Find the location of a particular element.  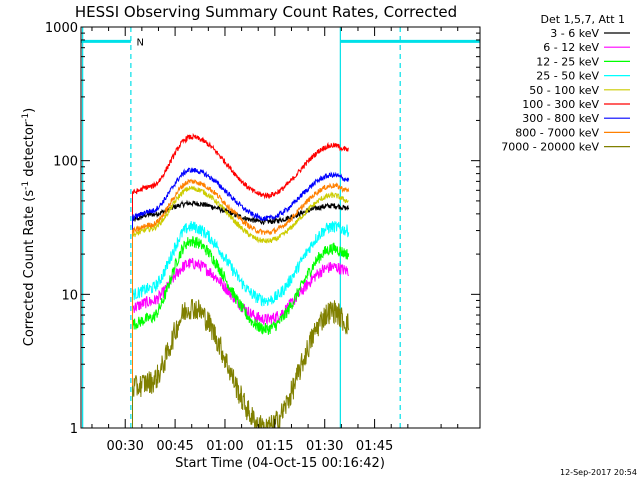

x-tick-label: 01:45 is located at coordinates (374, 446).